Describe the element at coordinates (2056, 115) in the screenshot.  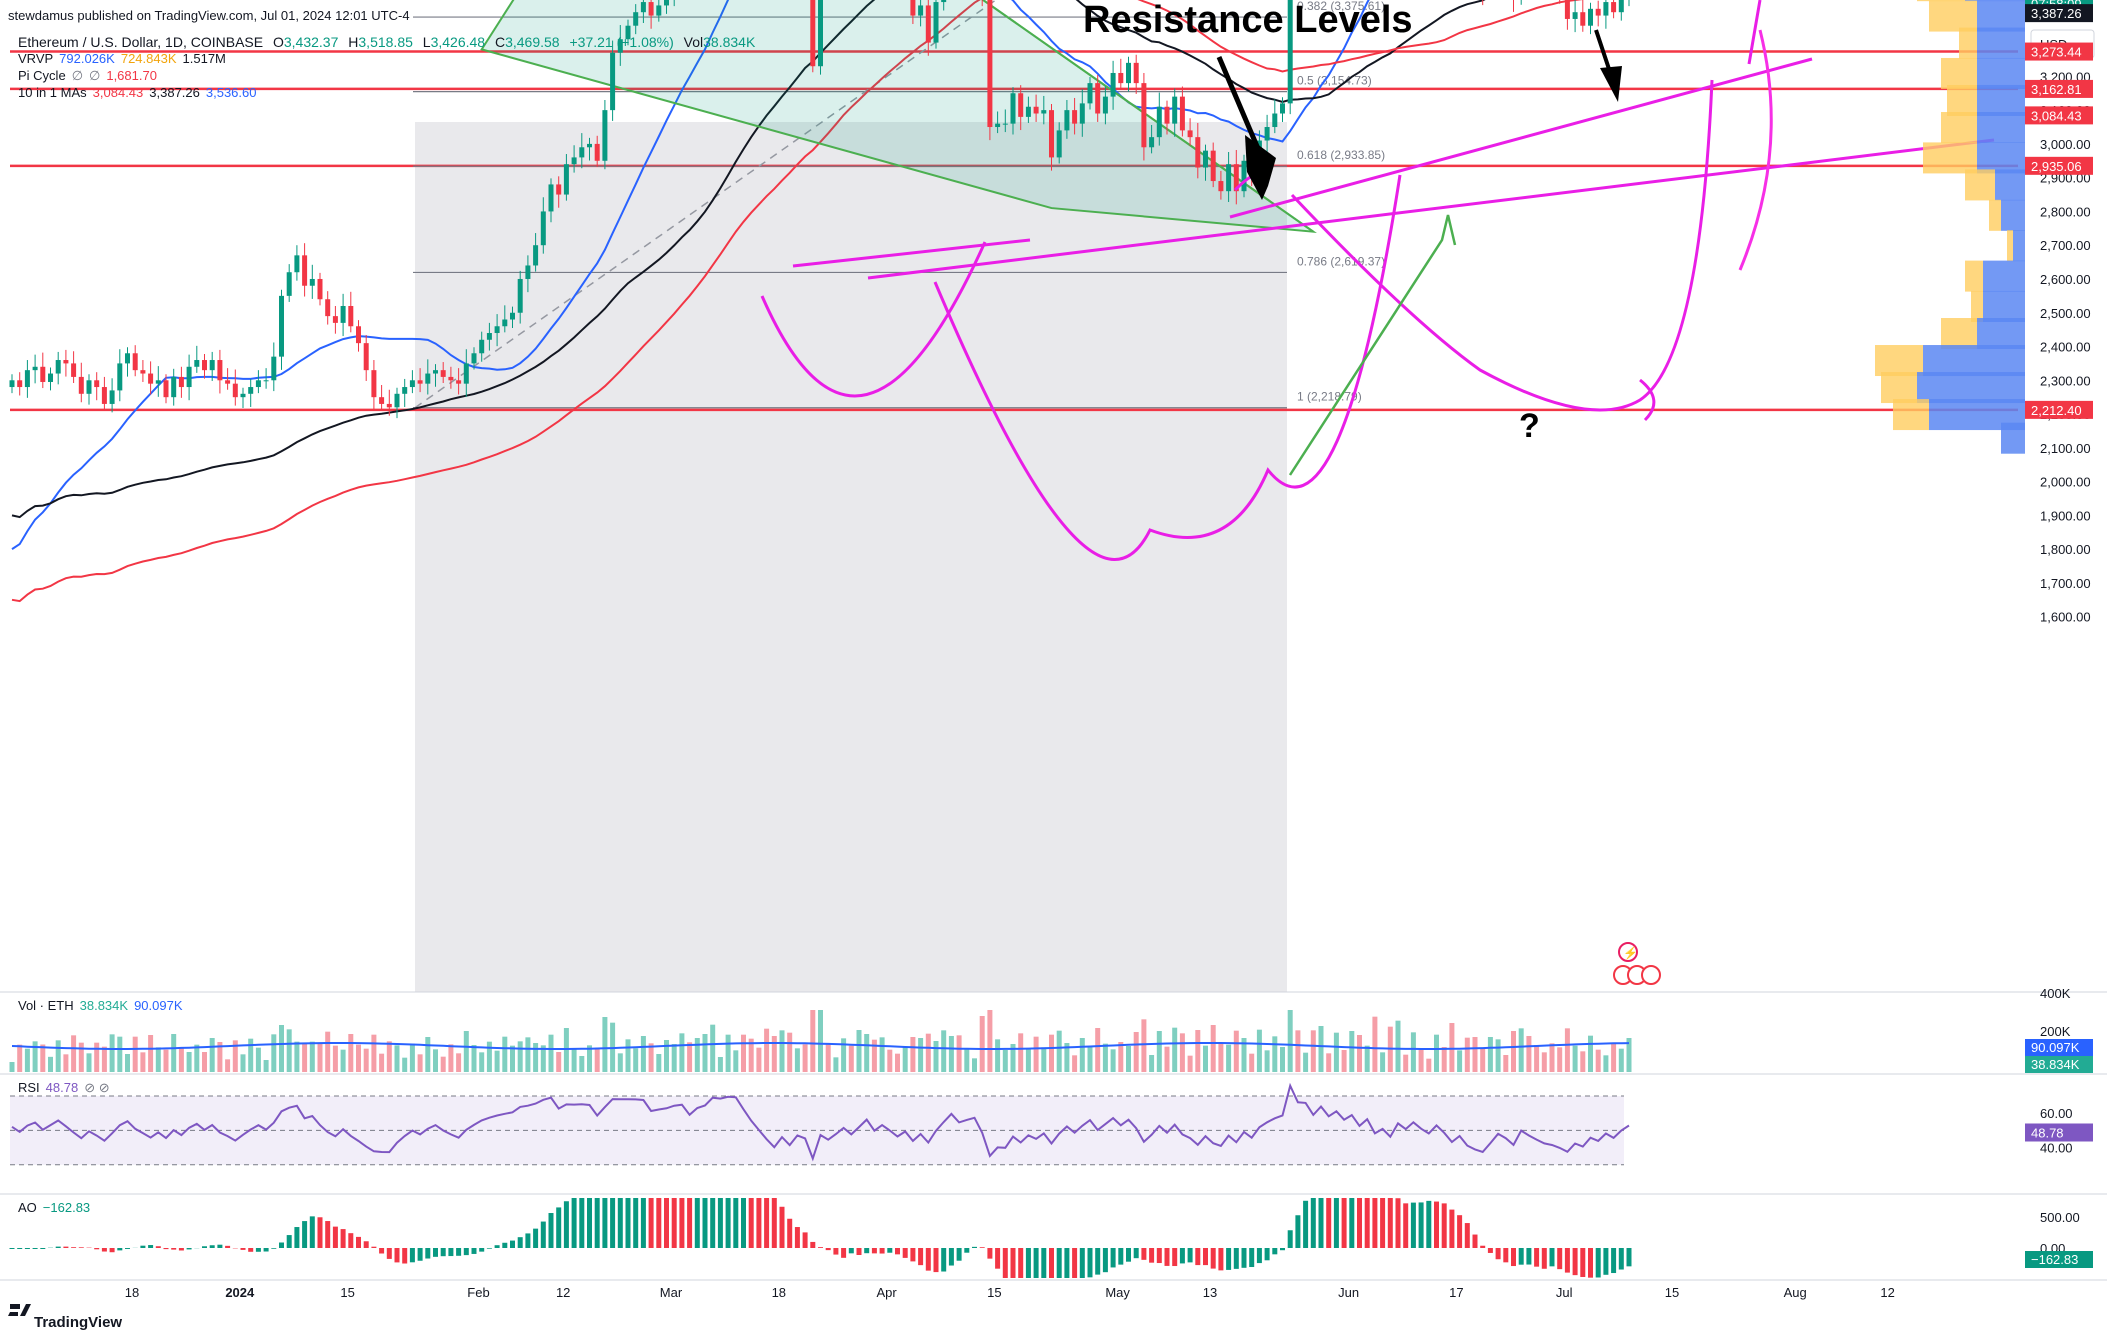
I see `price-tag-label: 3,084.43` at that location.